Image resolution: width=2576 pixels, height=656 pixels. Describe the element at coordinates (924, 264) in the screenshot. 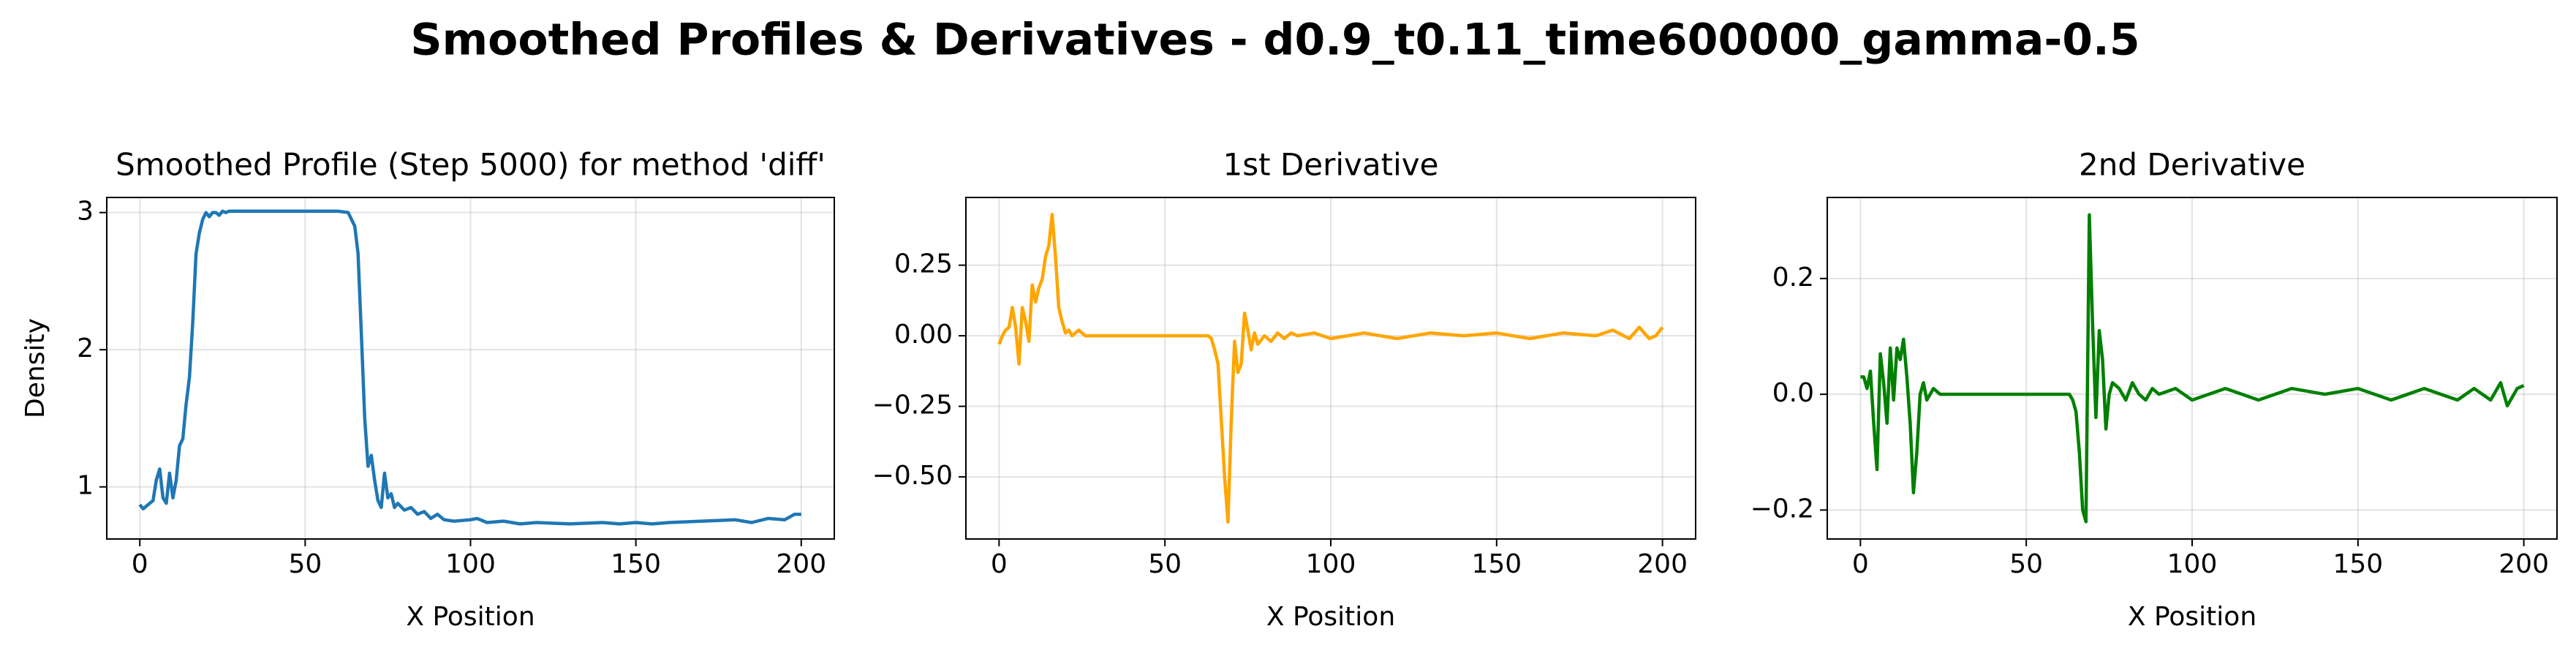

I see `y-tick-label: 0.25` at that location.